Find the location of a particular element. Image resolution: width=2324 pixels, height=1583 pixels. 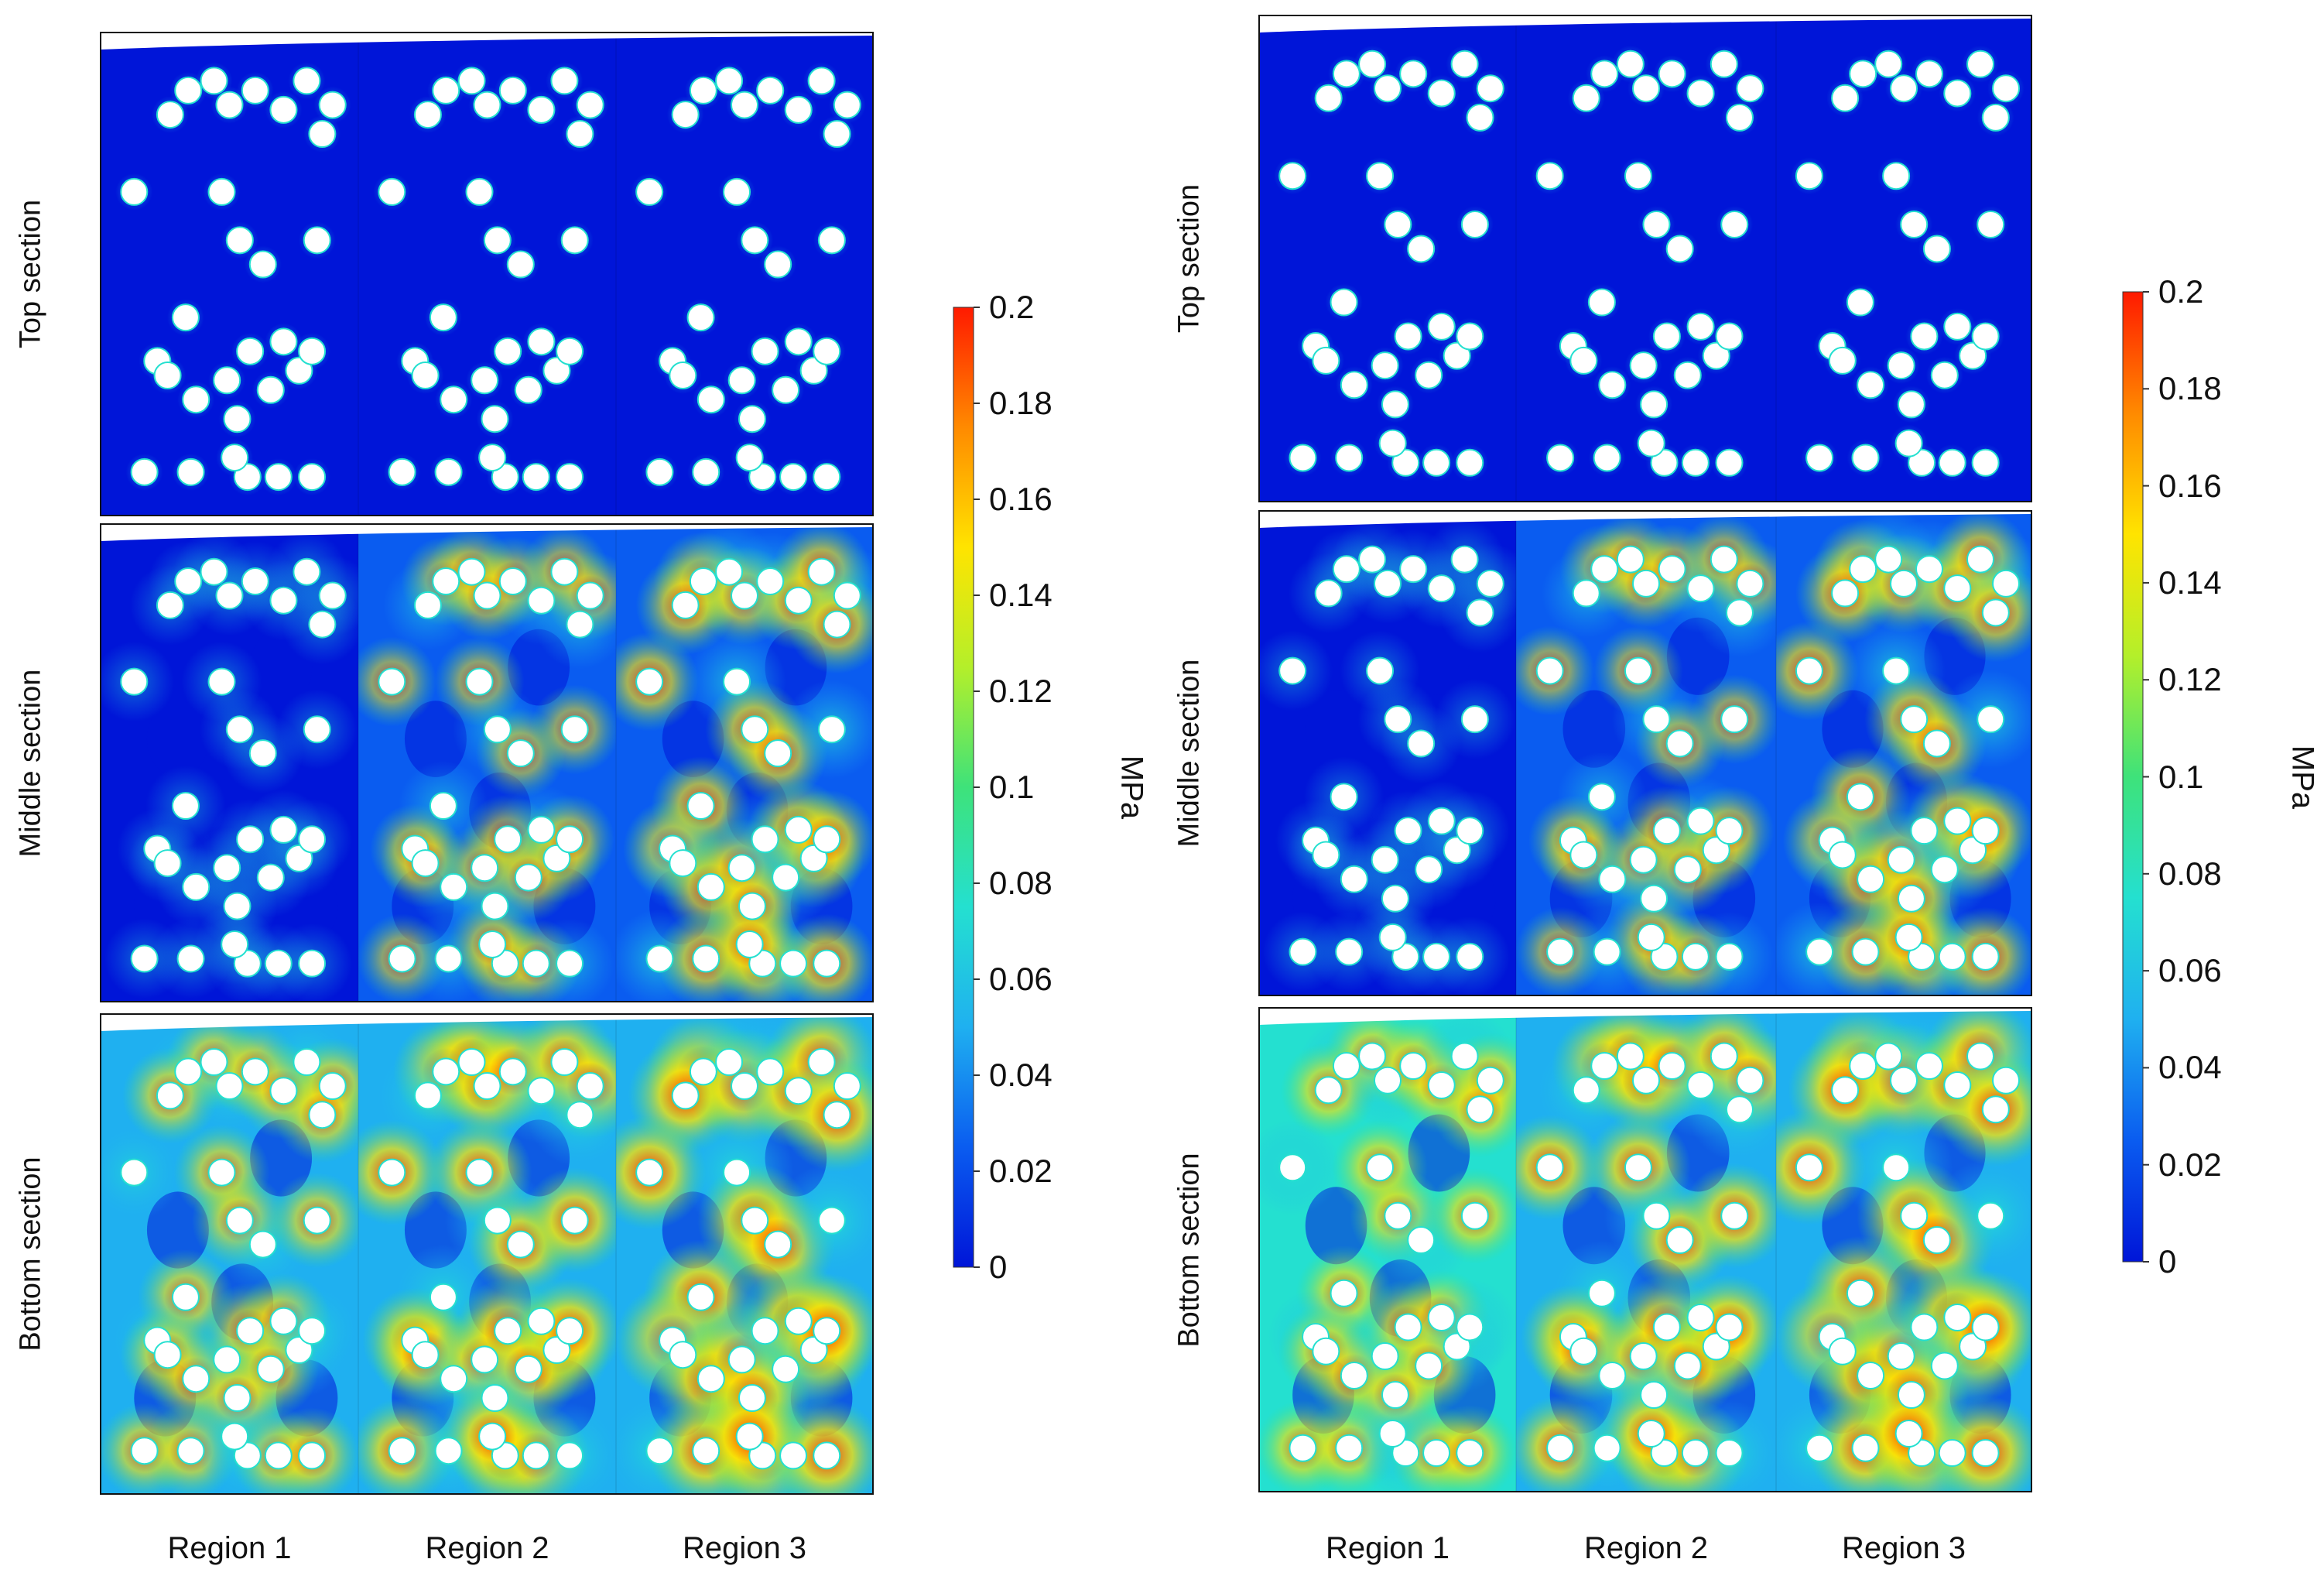

section-frame is located at coordinates (487, 763).